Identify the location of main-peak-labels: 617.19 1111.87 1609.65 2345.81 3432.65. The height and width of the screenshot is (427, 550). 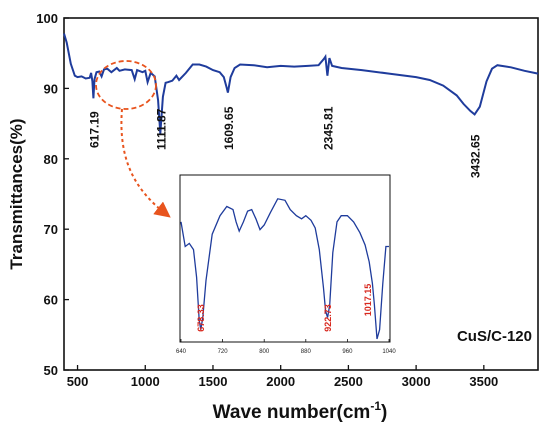
(284, 142).